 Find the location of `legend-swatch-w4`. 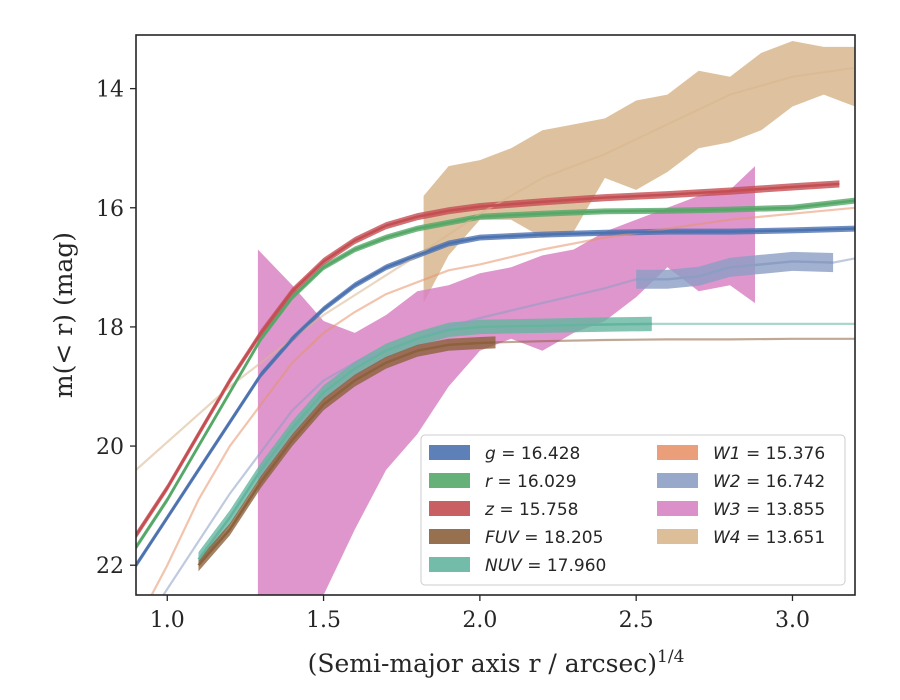

legend-swatch-w4 is located at coordinates (677, 536).